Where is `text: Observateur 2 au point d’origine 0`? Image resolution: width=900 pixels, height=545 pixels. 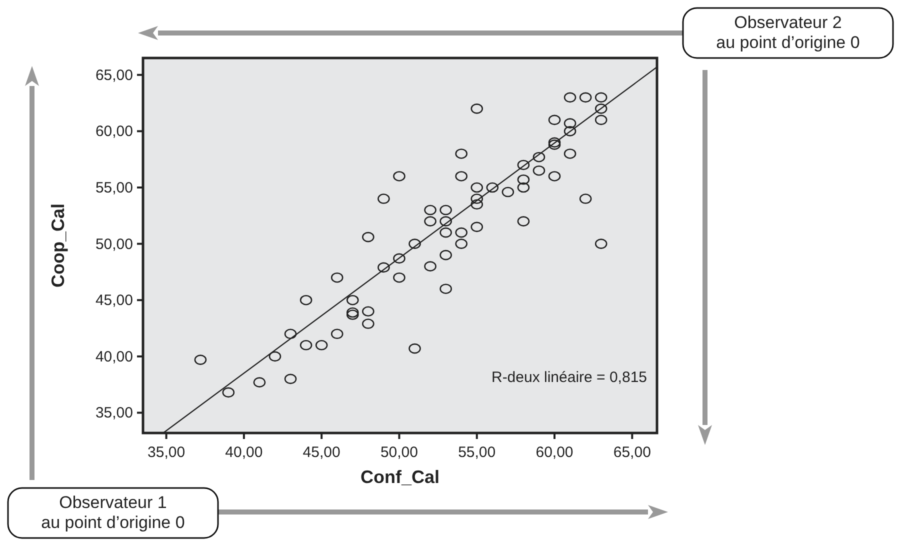
text: Observateur 2 au point d’origine 0 is located at coordinates (788, 32).